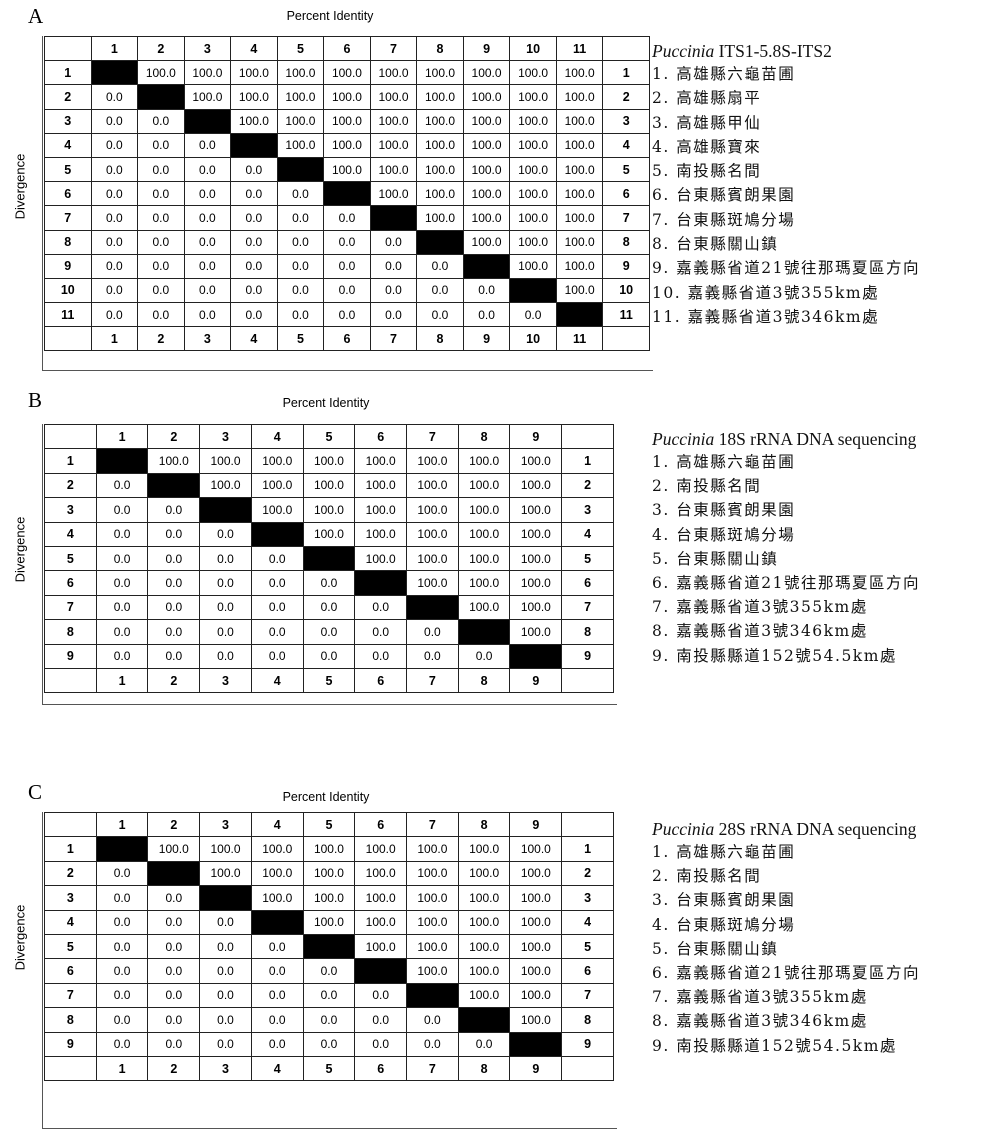 The width and height of the screenshot is (1008, 1129). What do you see at coordinates (329, 873) in the screenshot?
I see `table-row: 2 0.0 100.0 100.0 100.0 100.0 100.0 100.0 100.0 2` at bounding box center [329, 873].